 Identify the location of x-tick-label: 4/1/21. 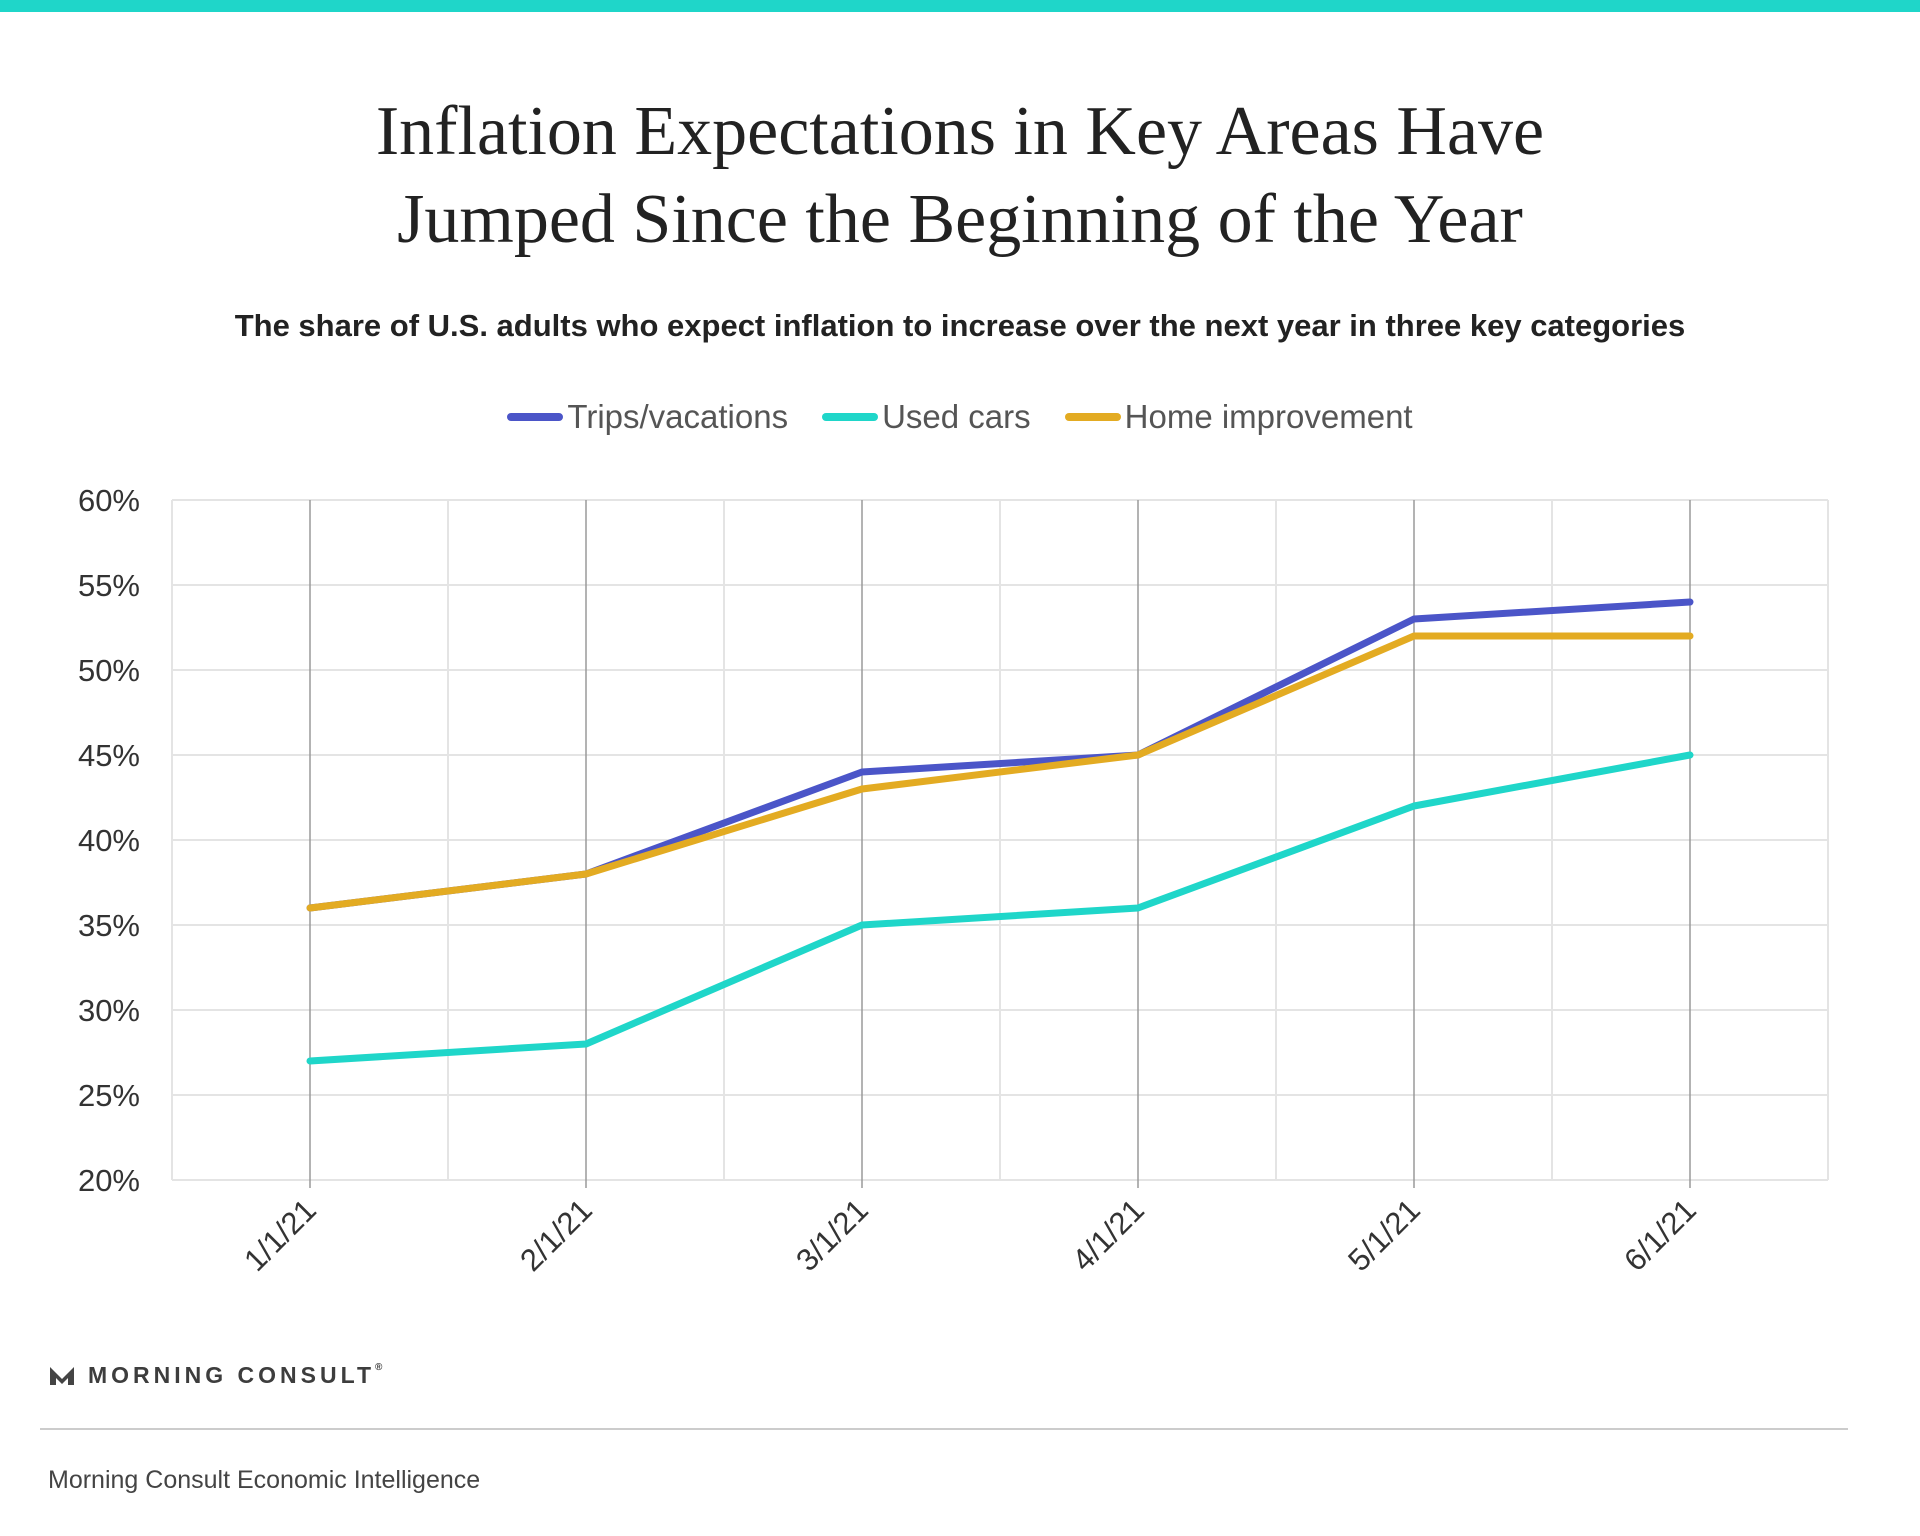
(1108, 1235).